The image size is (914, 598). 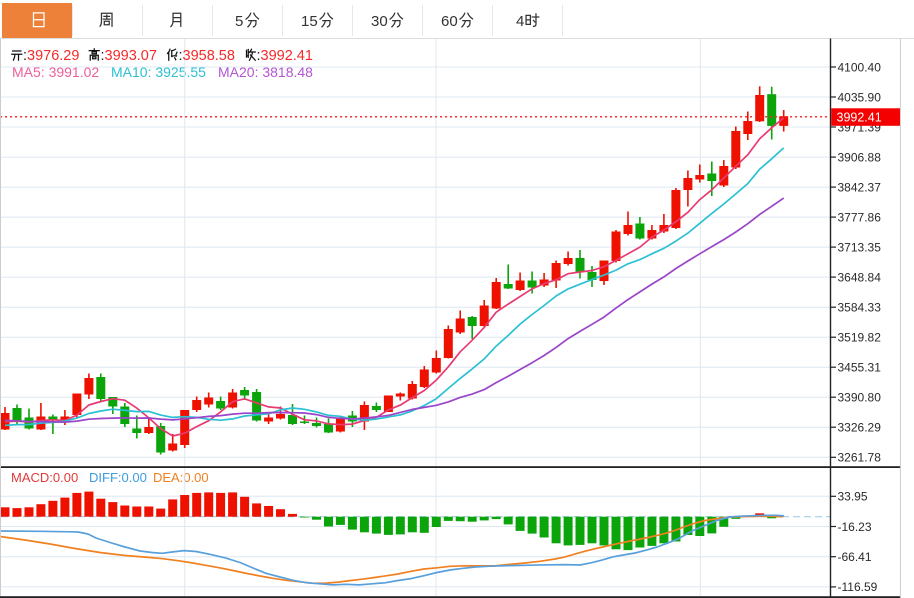 What do you see at coordinates (309, 21) in the screenshot?
I see `svg-text: 15` at bounding box center [309, 21].